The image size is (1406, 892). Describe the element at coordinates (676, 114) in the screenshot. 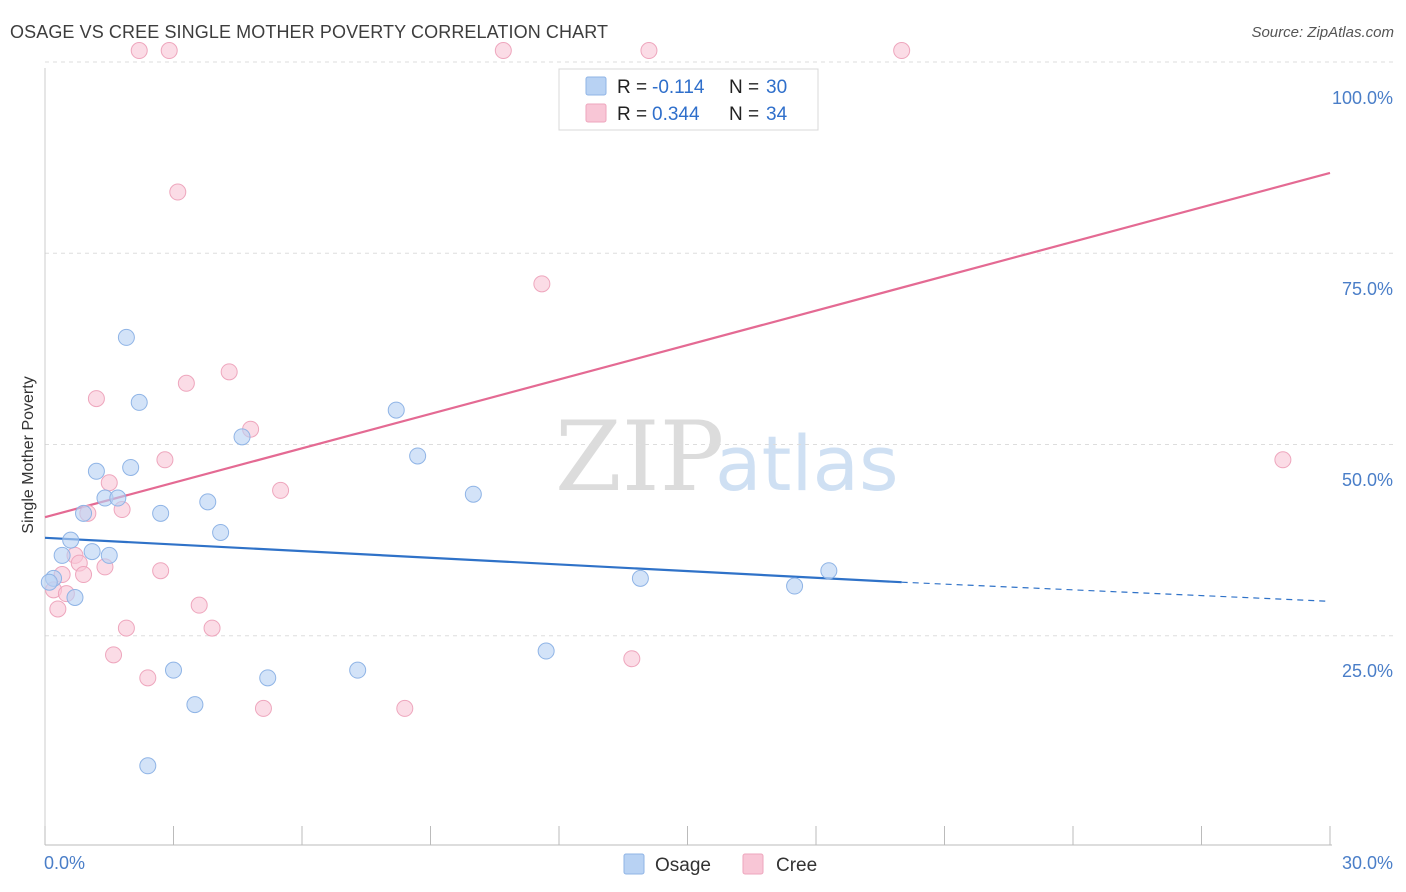

I see `legend-r-cree: 0.344` at that location.